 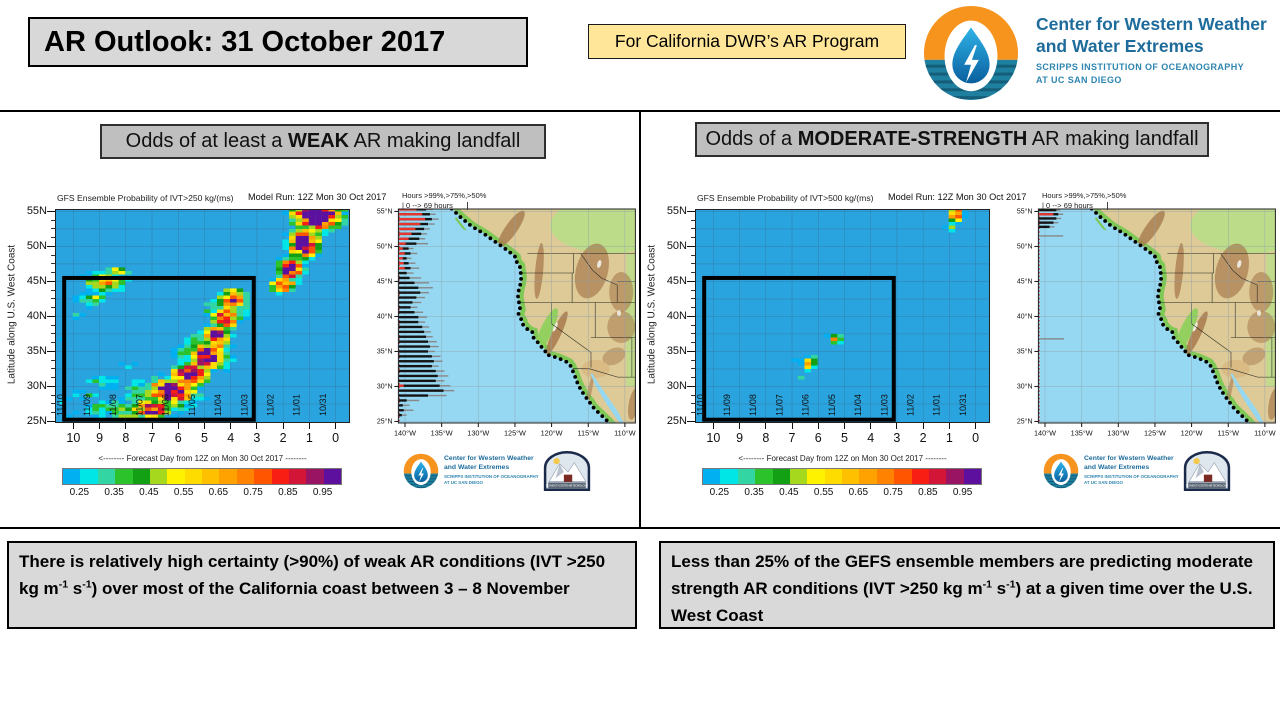 I want to click on org-sub-line2: AT UC SAN DIEGO, so click(x=1079, y=80).